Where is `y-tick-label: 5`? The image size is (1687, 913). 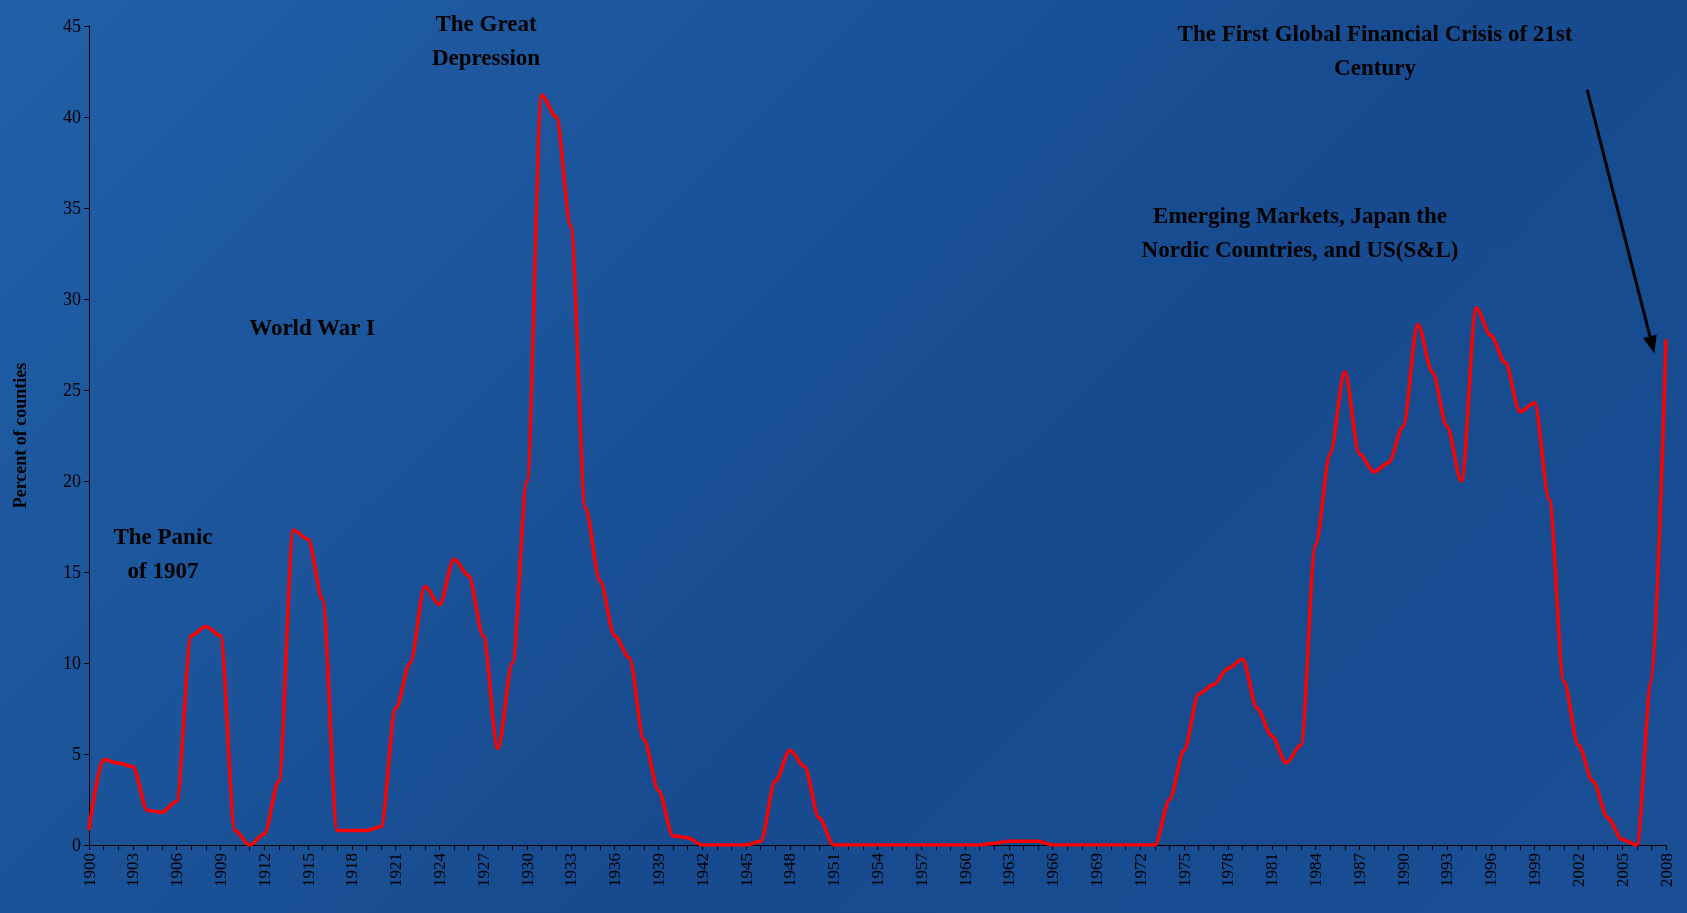
y-tick-label: 5 is located at coordinates (76, 754).